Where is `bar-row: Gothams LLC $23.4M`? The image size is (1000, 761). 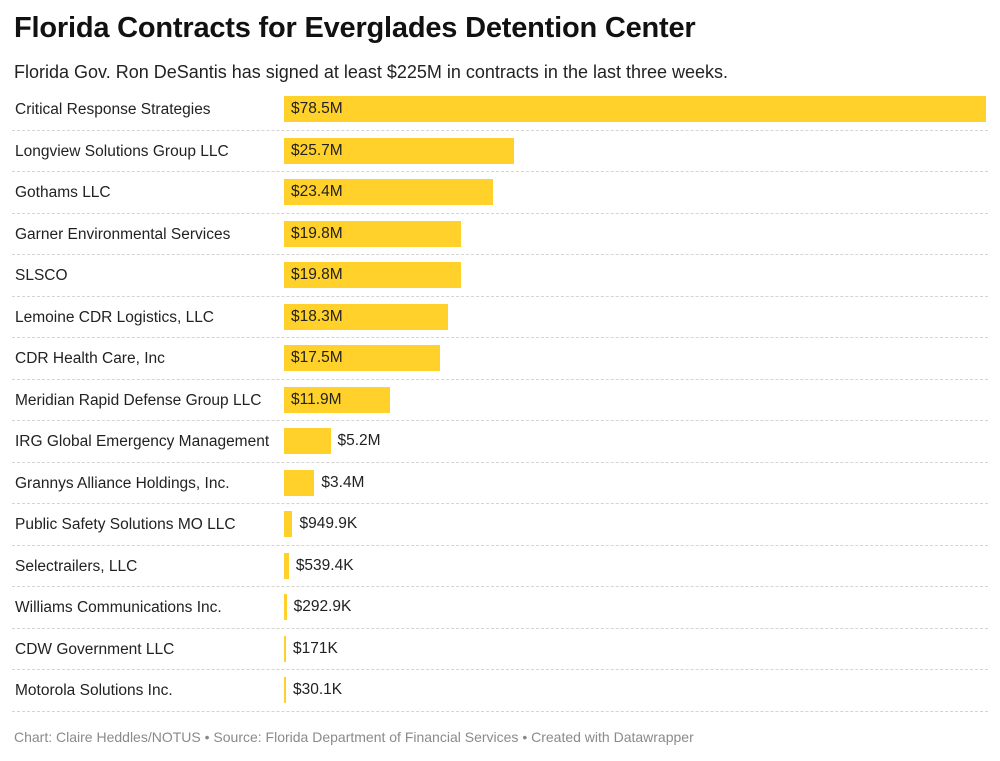 bar-row: Gothams LLC $23.4M is located at coordinates (500, 193).